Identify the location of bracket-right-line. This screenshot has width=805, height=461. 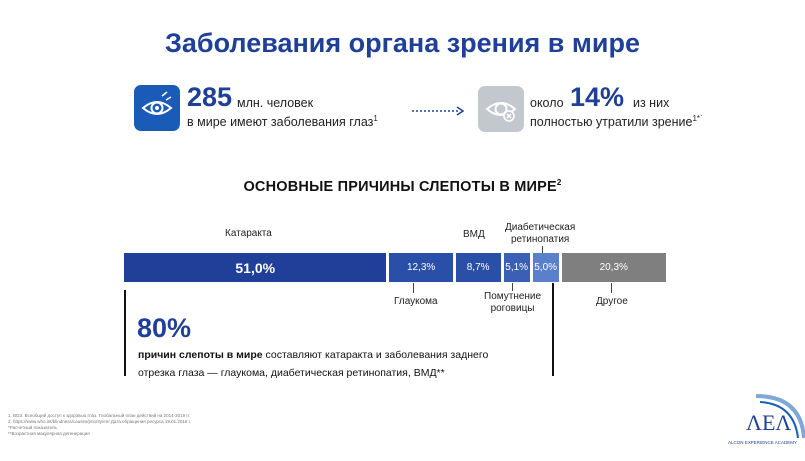
(553, 329).